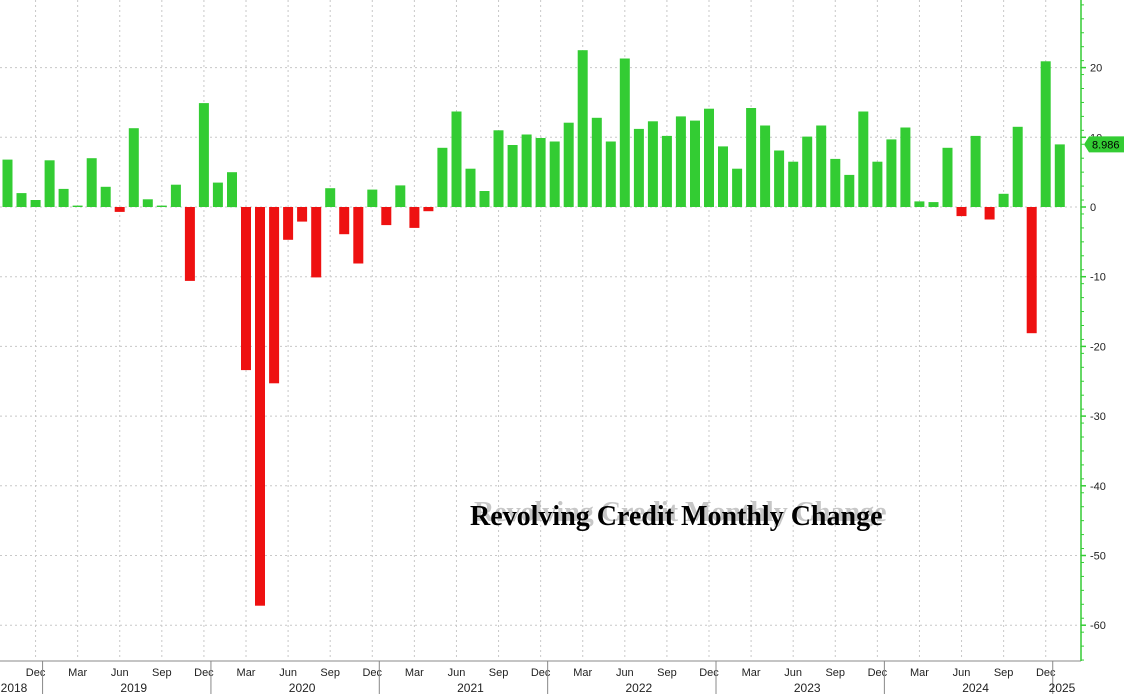 This screenshot has width=1124, height=694. Describe the element at coordinates (1098, 347) in the screenshot. I see `y-tick-label: -20` at that location.